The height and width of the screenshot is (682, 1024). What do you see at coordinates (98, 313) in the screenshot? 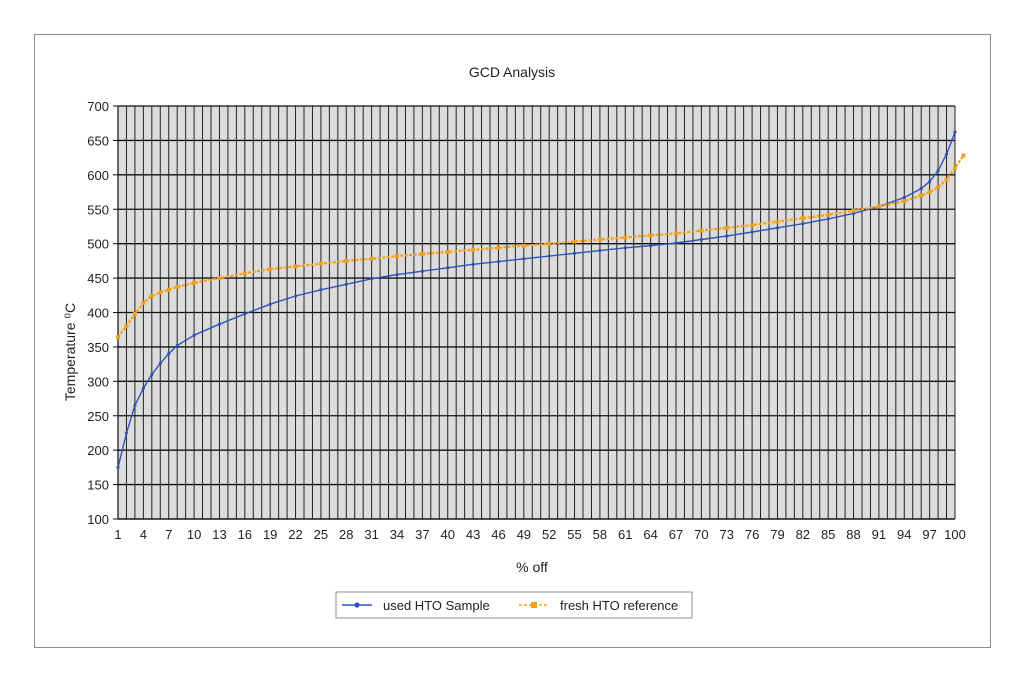
I see `y-tick-label: 400` at bounding box center [98, 313].